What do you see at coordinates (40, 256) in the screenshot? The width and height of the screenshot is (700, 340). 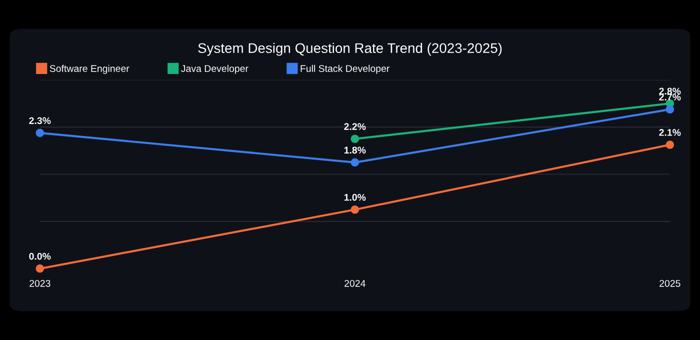 I see `data-label: 0.0%` at bounding box center [40, 256].